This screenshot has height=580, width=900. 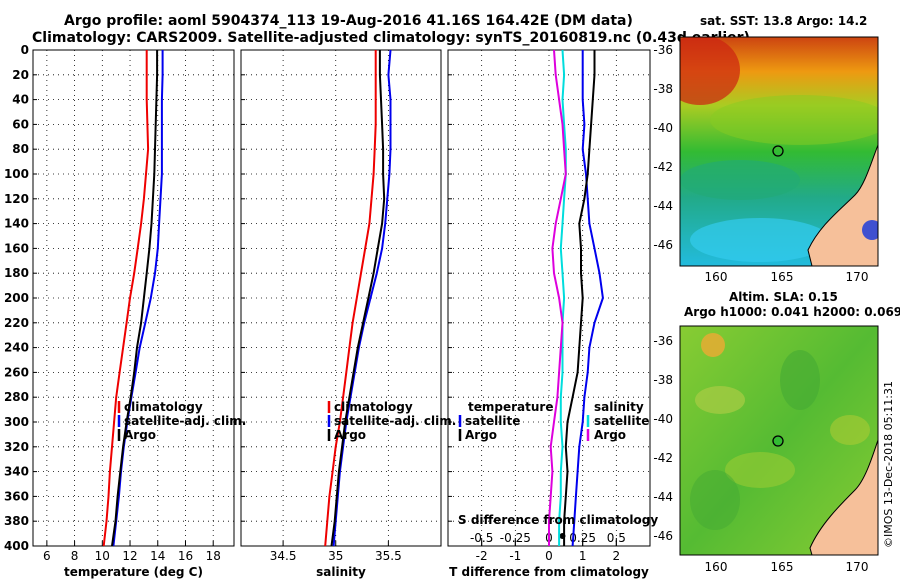 I want to click on s-axis-tick-label: 0.5, so click(x=616, y=538).